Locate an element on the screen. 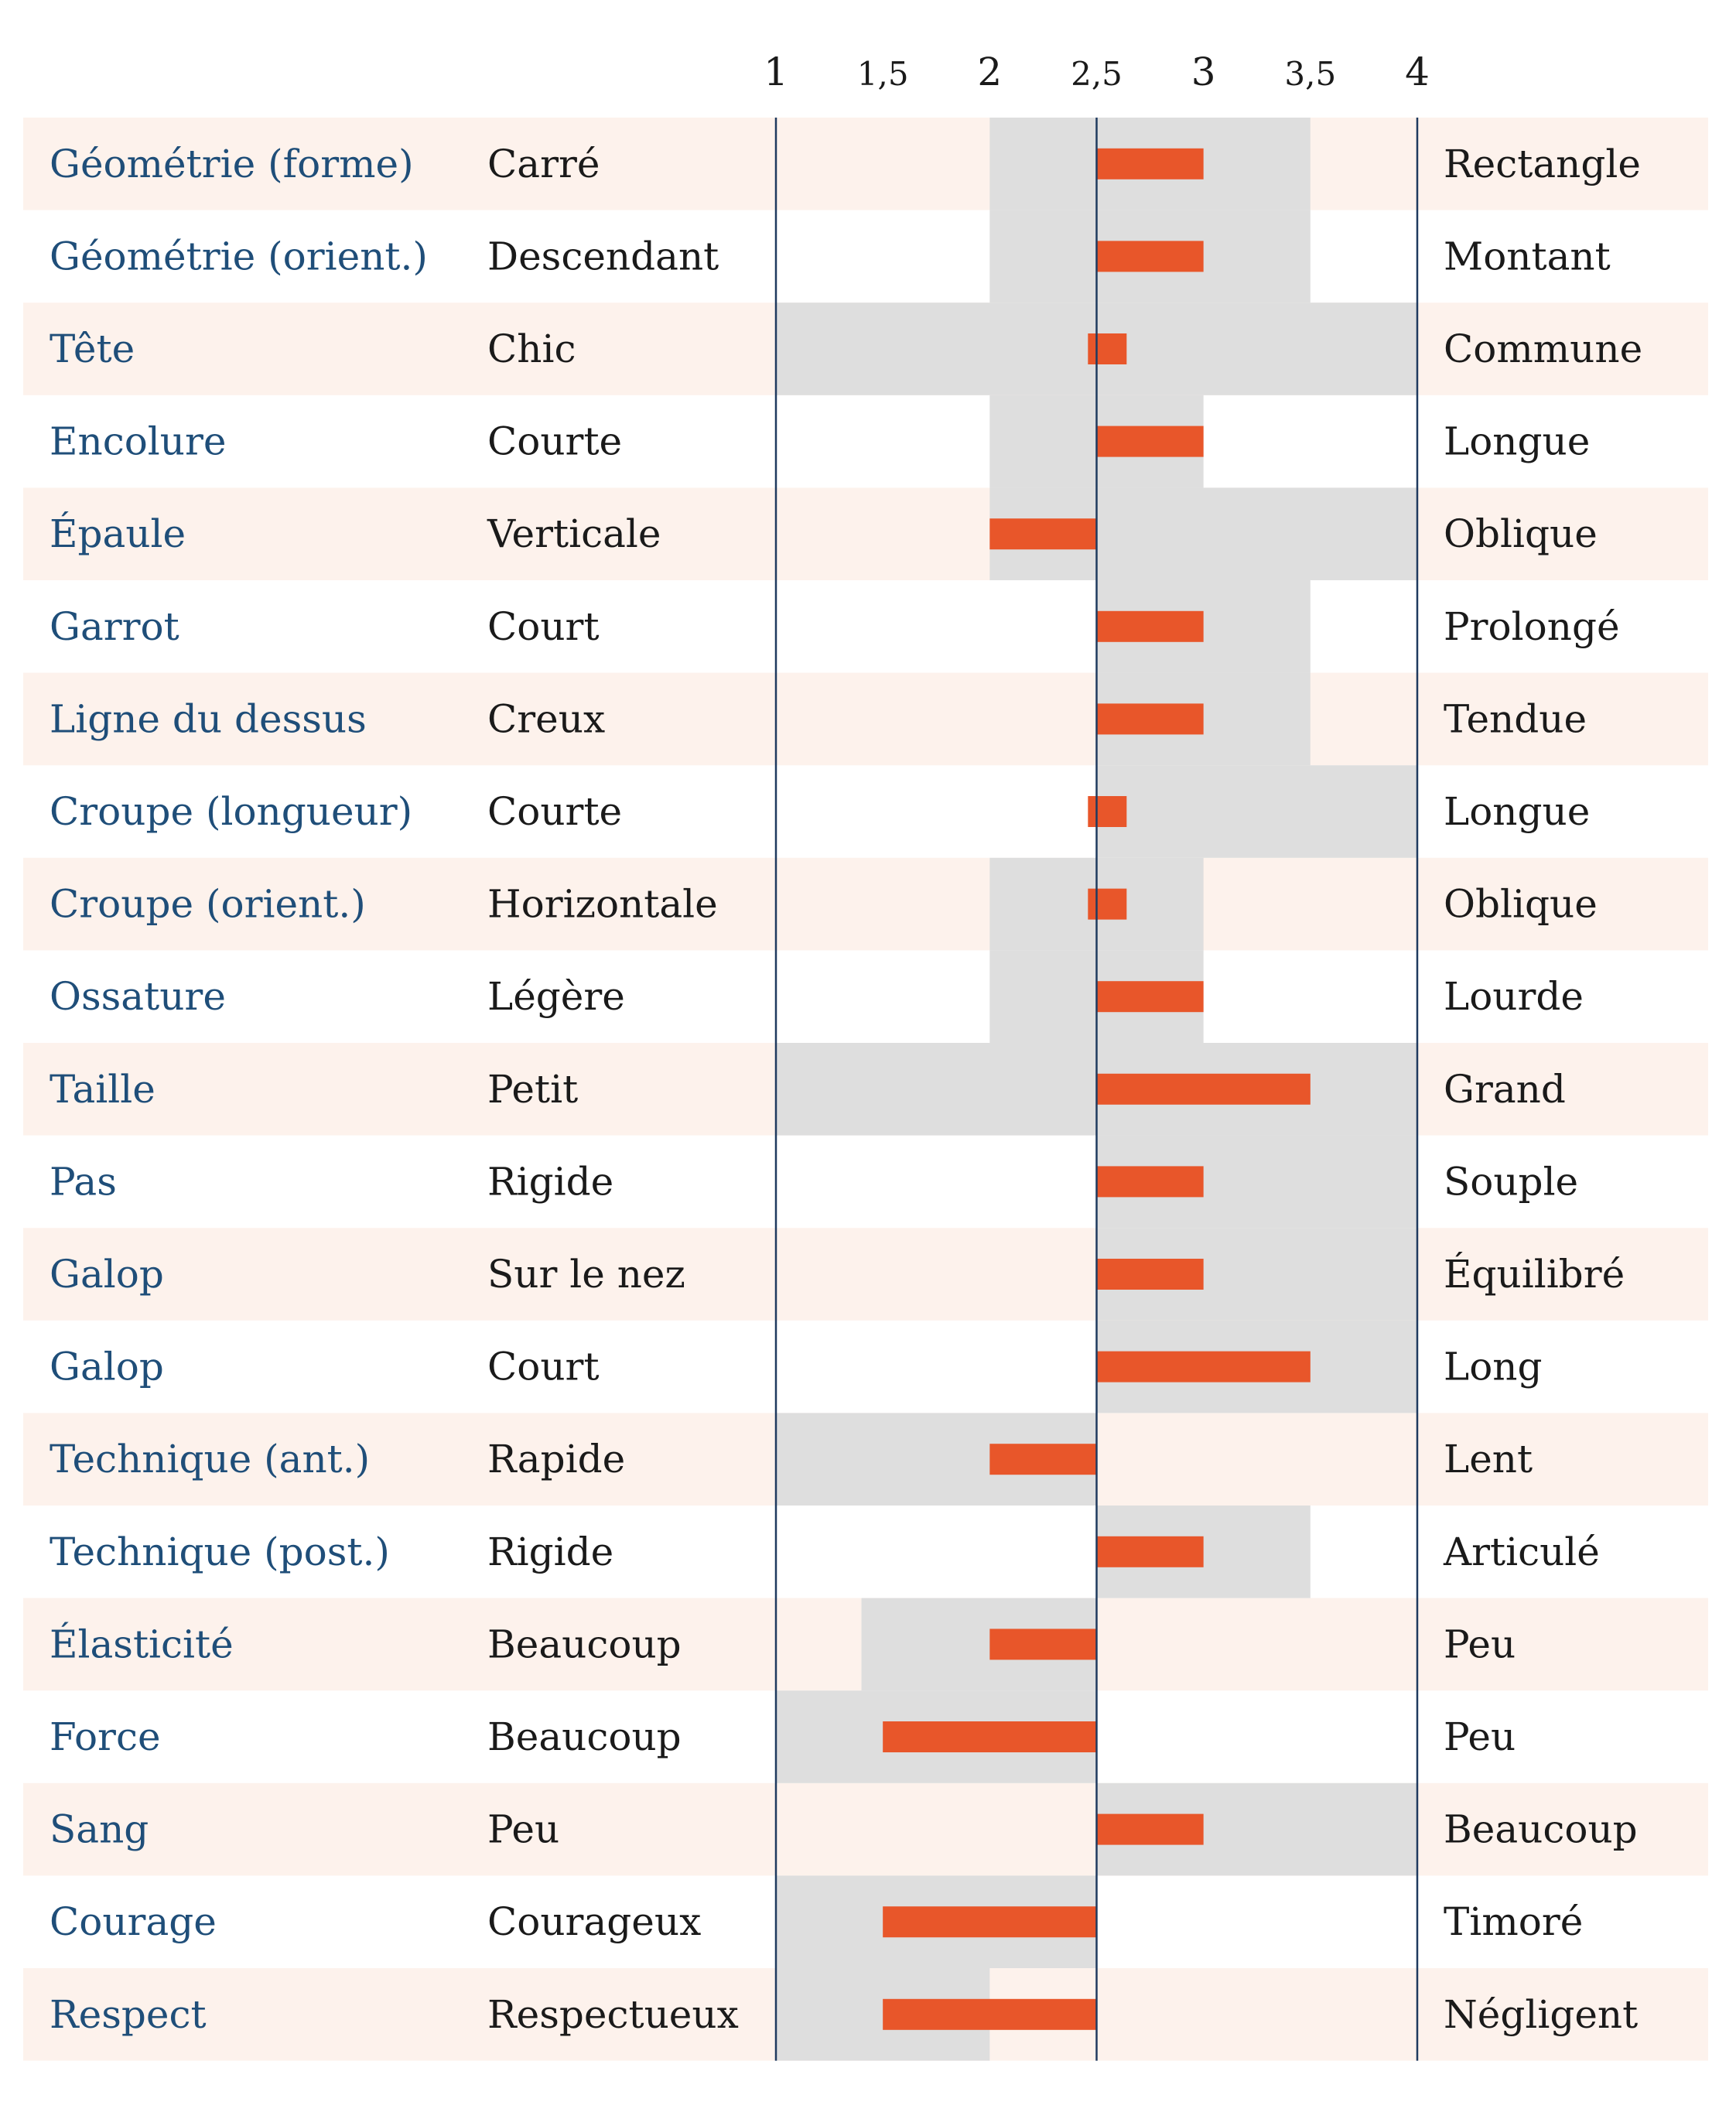 The image size is (1736, 2102). range-band is located at coordinates (1256, 811).